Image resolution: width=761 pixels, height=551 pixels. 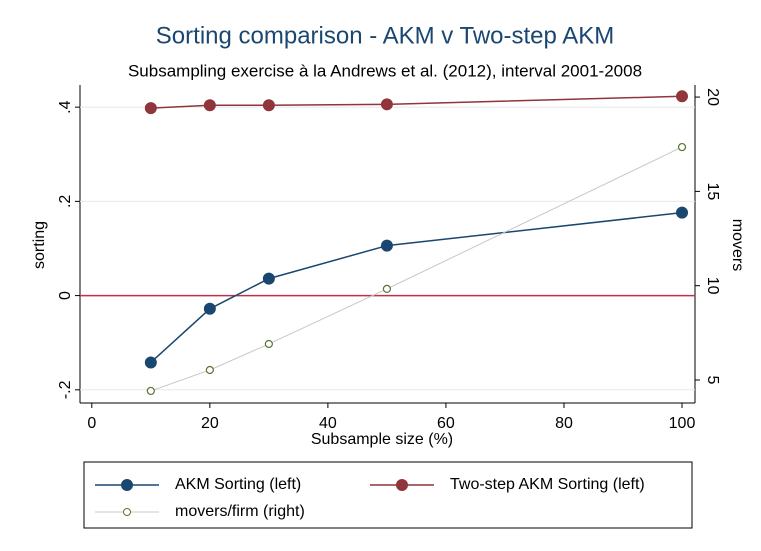 What do you see at coordinates (328, 423) in the screenshot?
I see `x-tick-label: 40` at bounding box center [328, 423].